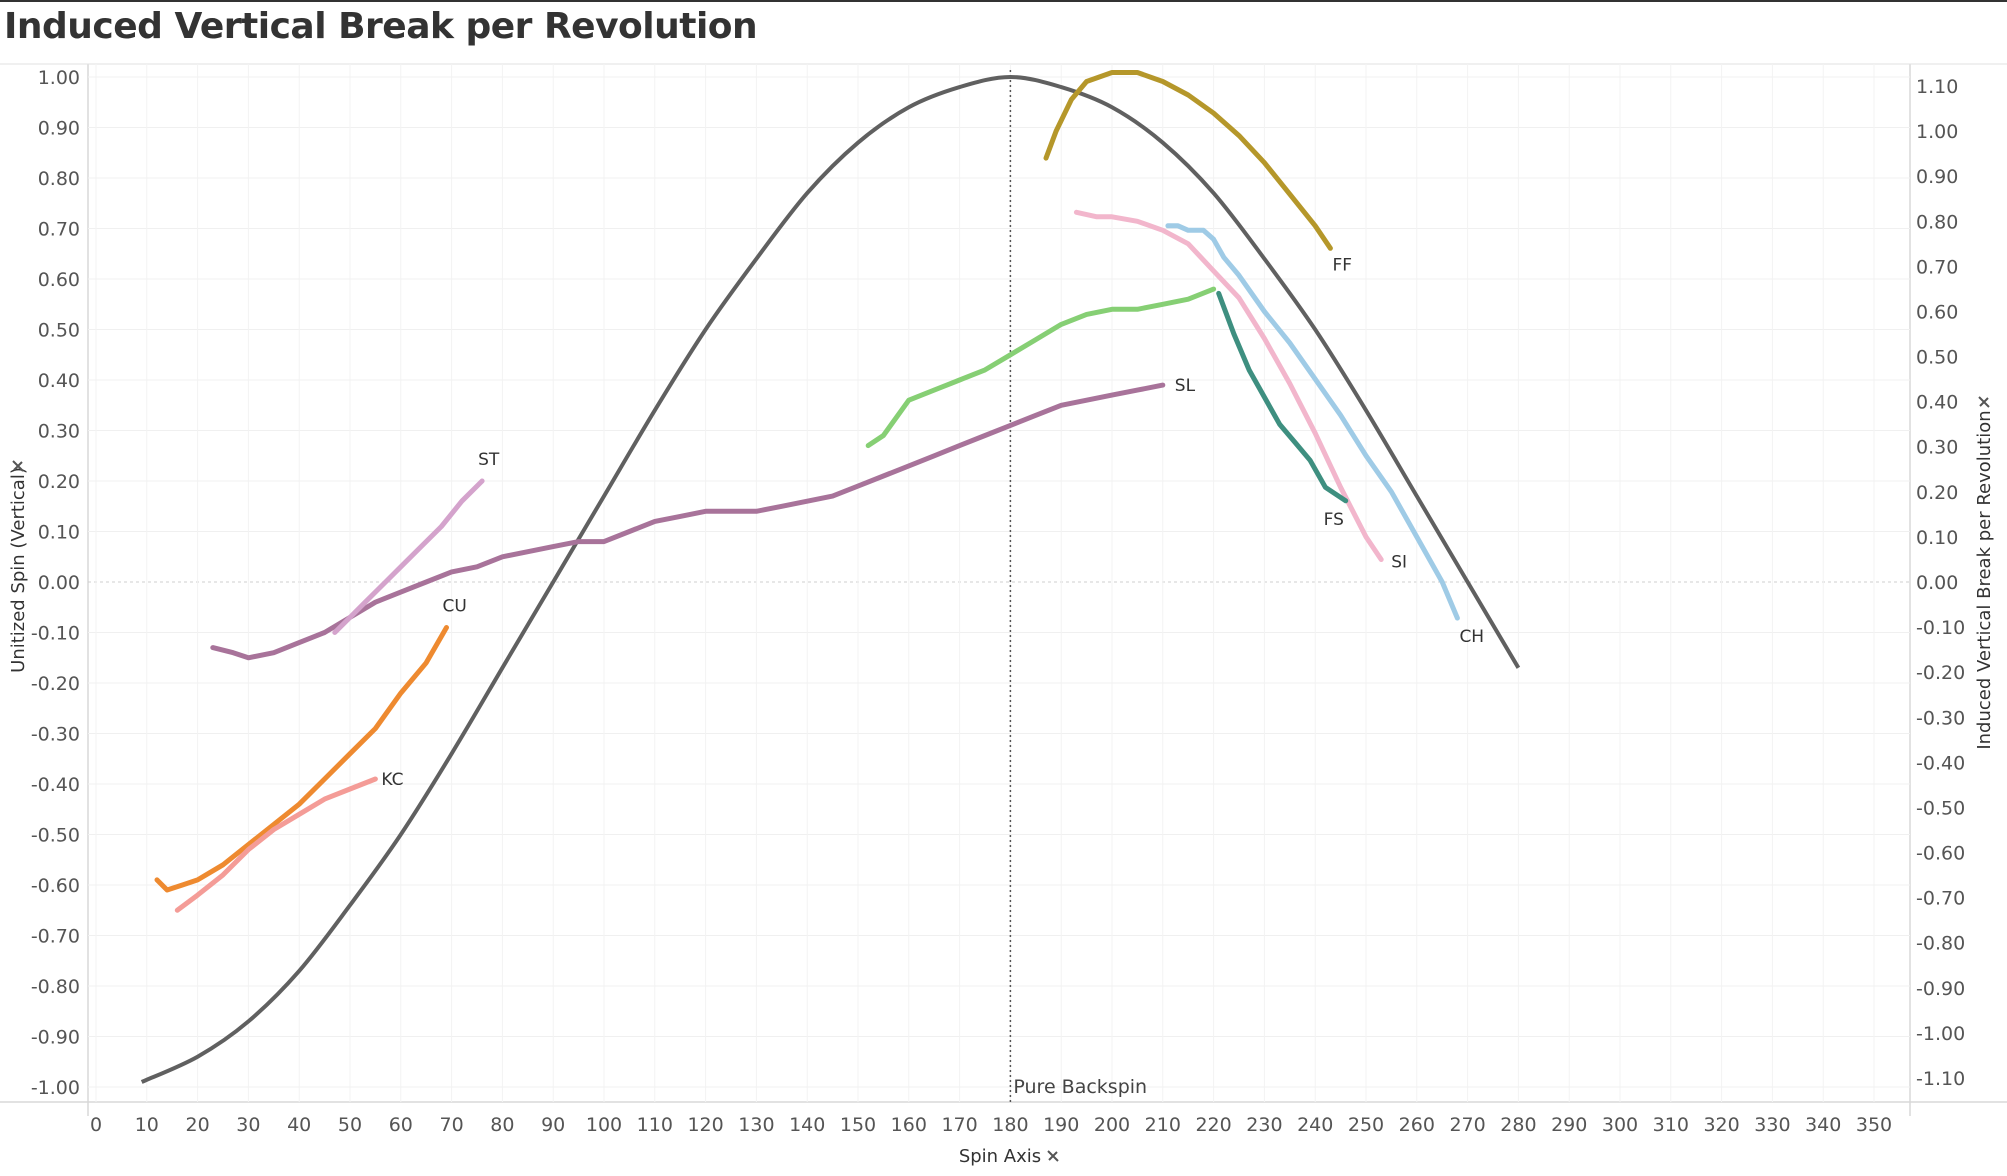  What do you see at coordinates (604, 1125) in the screenshot?
I see `x-tick-label: 100` at bounding box center [604, 1125].